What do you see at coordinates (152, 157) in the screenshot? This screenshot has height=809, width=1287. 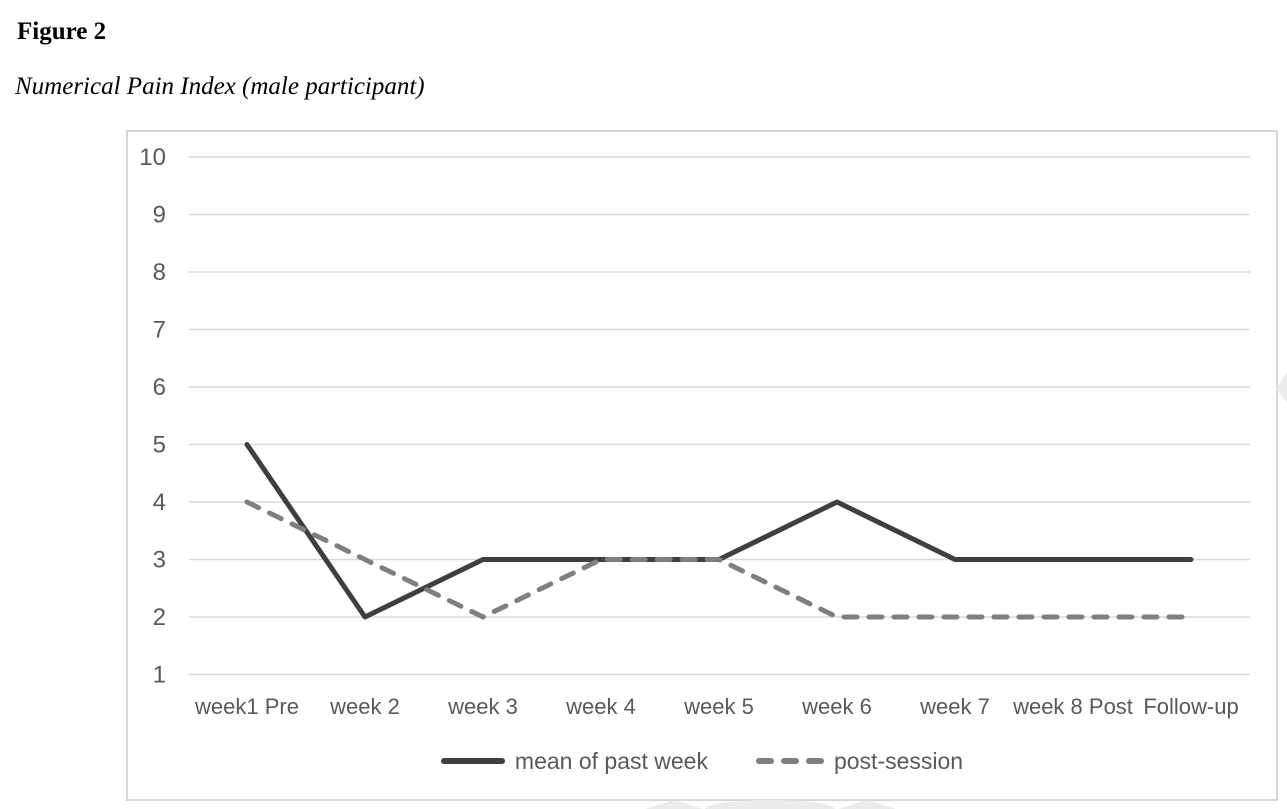 I see `svg-text: 10` at bounding box center [152, 157].